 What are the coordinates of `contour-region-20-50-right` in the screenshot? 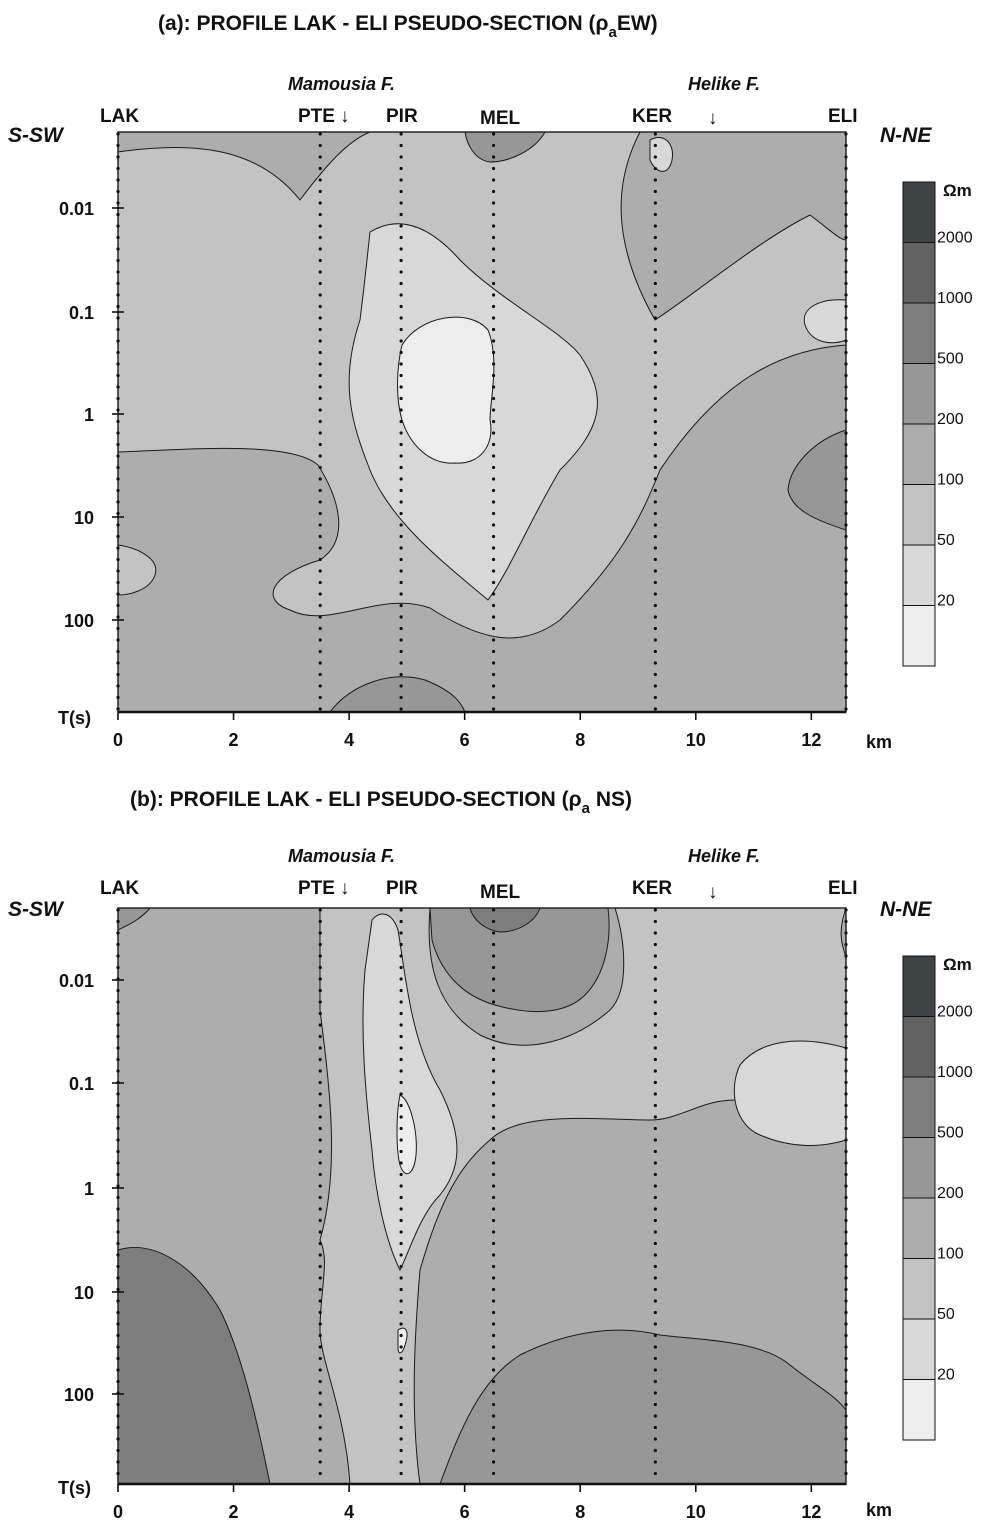 It's located at (790, 1093).